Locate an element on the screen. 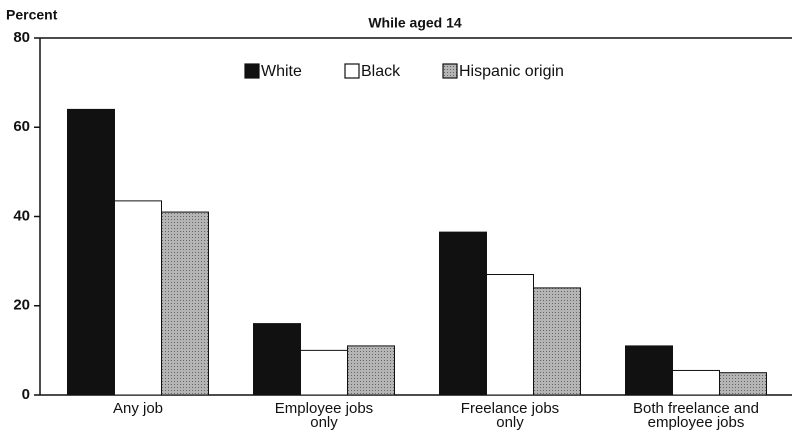 The height and width of the screenshot is (440, 792). y-tick-label: 0 is located at coordinates (26, 394).